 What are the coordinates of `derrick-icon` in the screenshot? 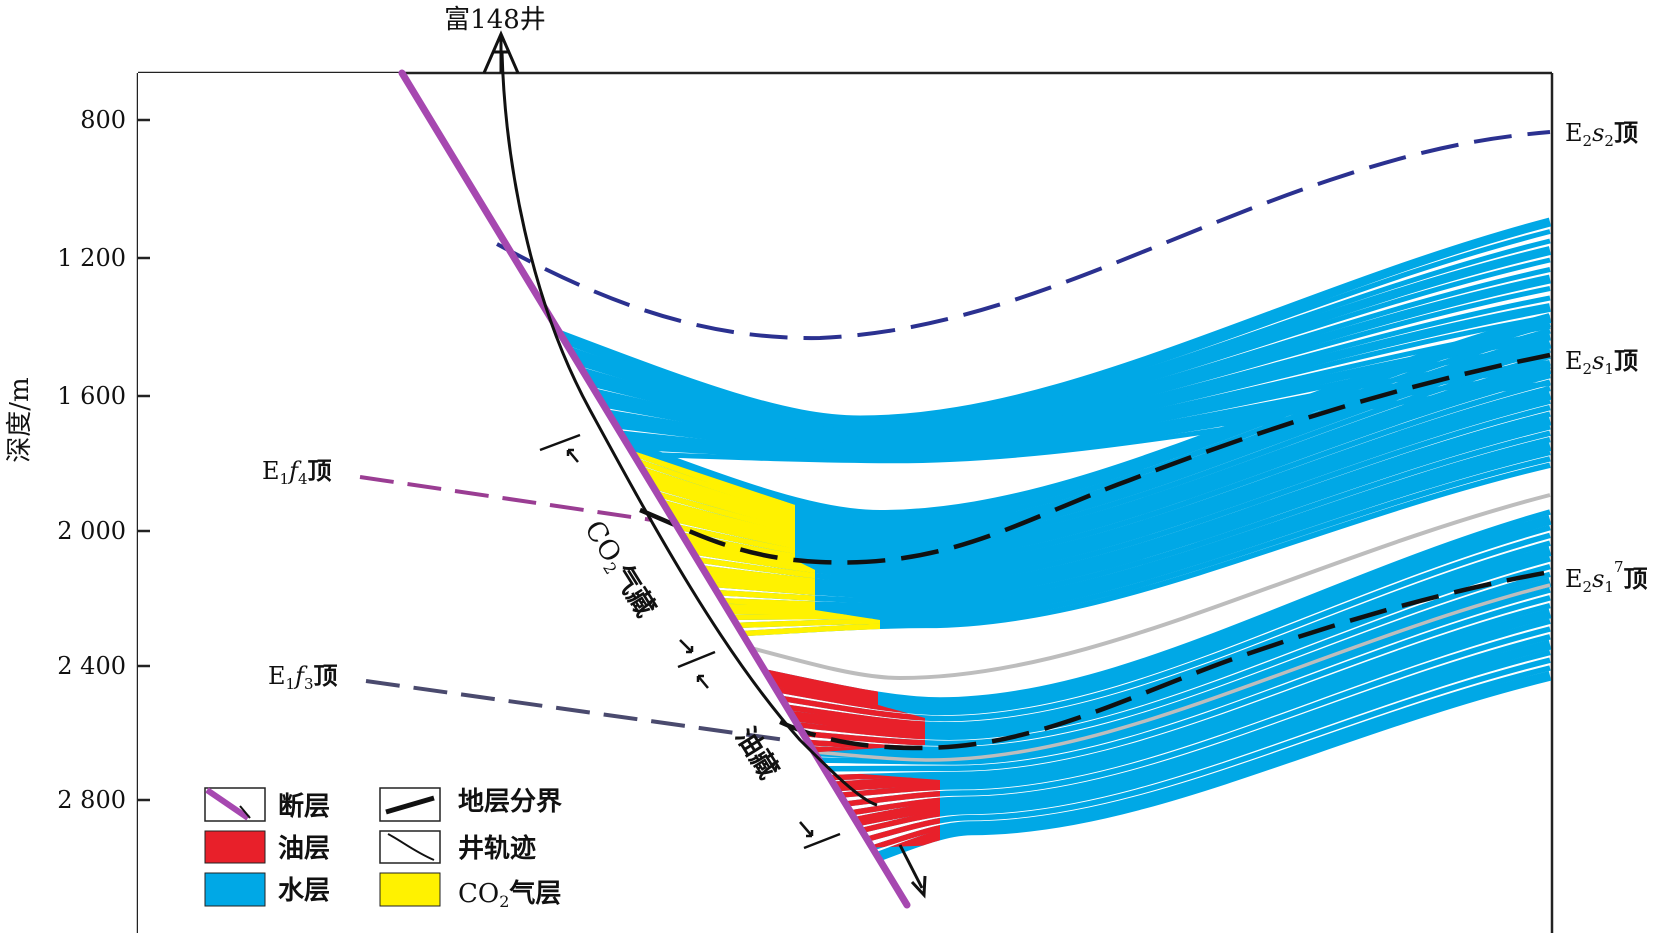 It's located at (501, 52).